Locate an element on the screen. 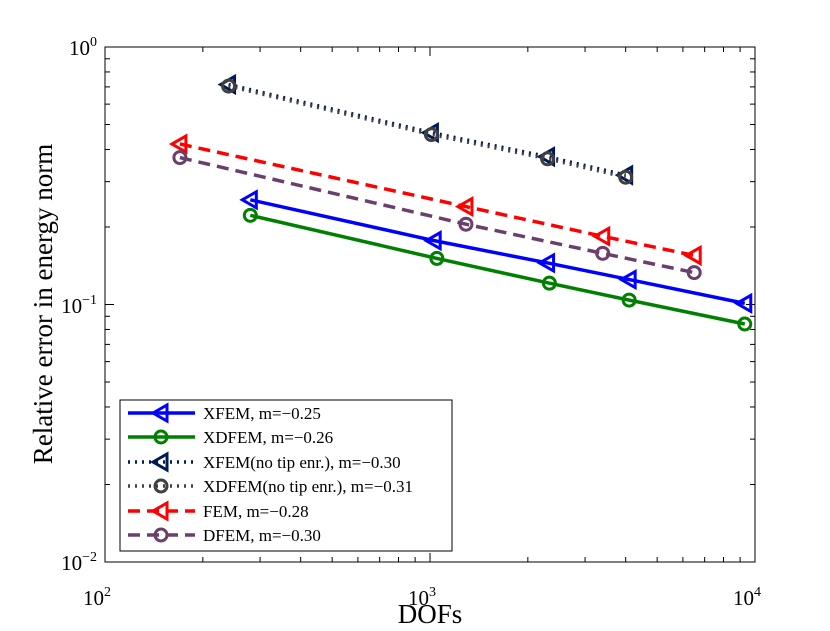  legend-label: XDFEM(no tip enr.), m=−0.31 is located at coordinates (308, 486).